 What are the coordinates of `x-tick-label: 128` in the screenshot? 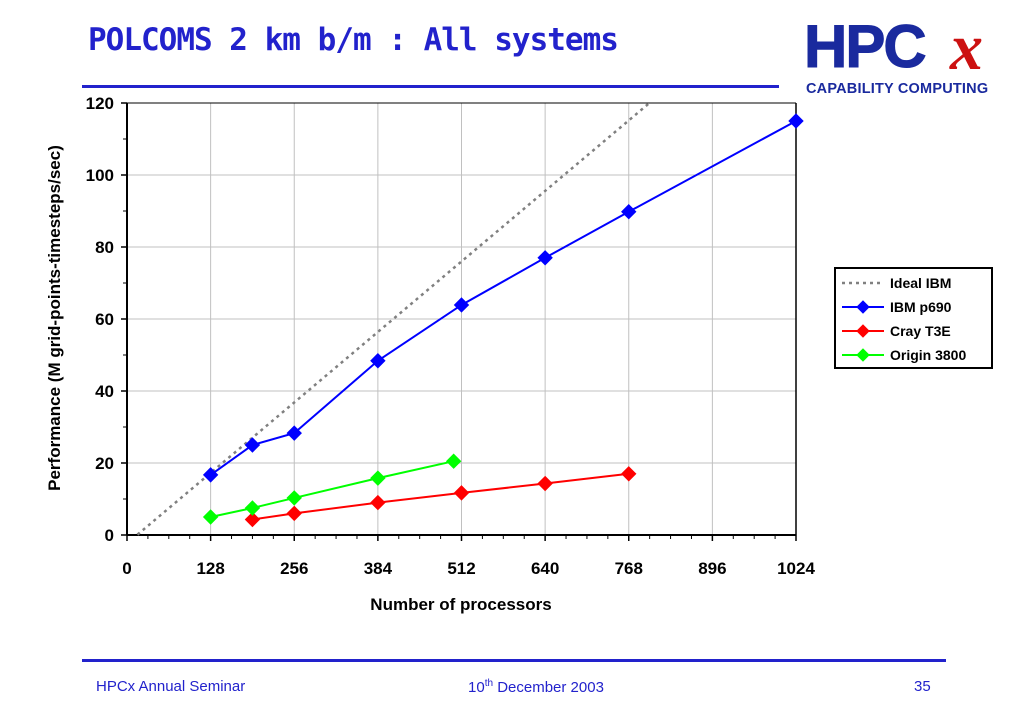 It's located at (210, 568).